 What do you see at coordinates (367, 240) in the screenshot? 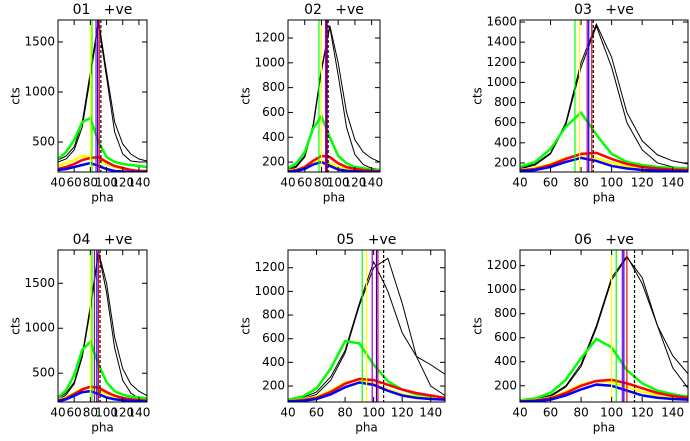
I see `chart-title: 05 +ve` at bounding box center [367, 240].